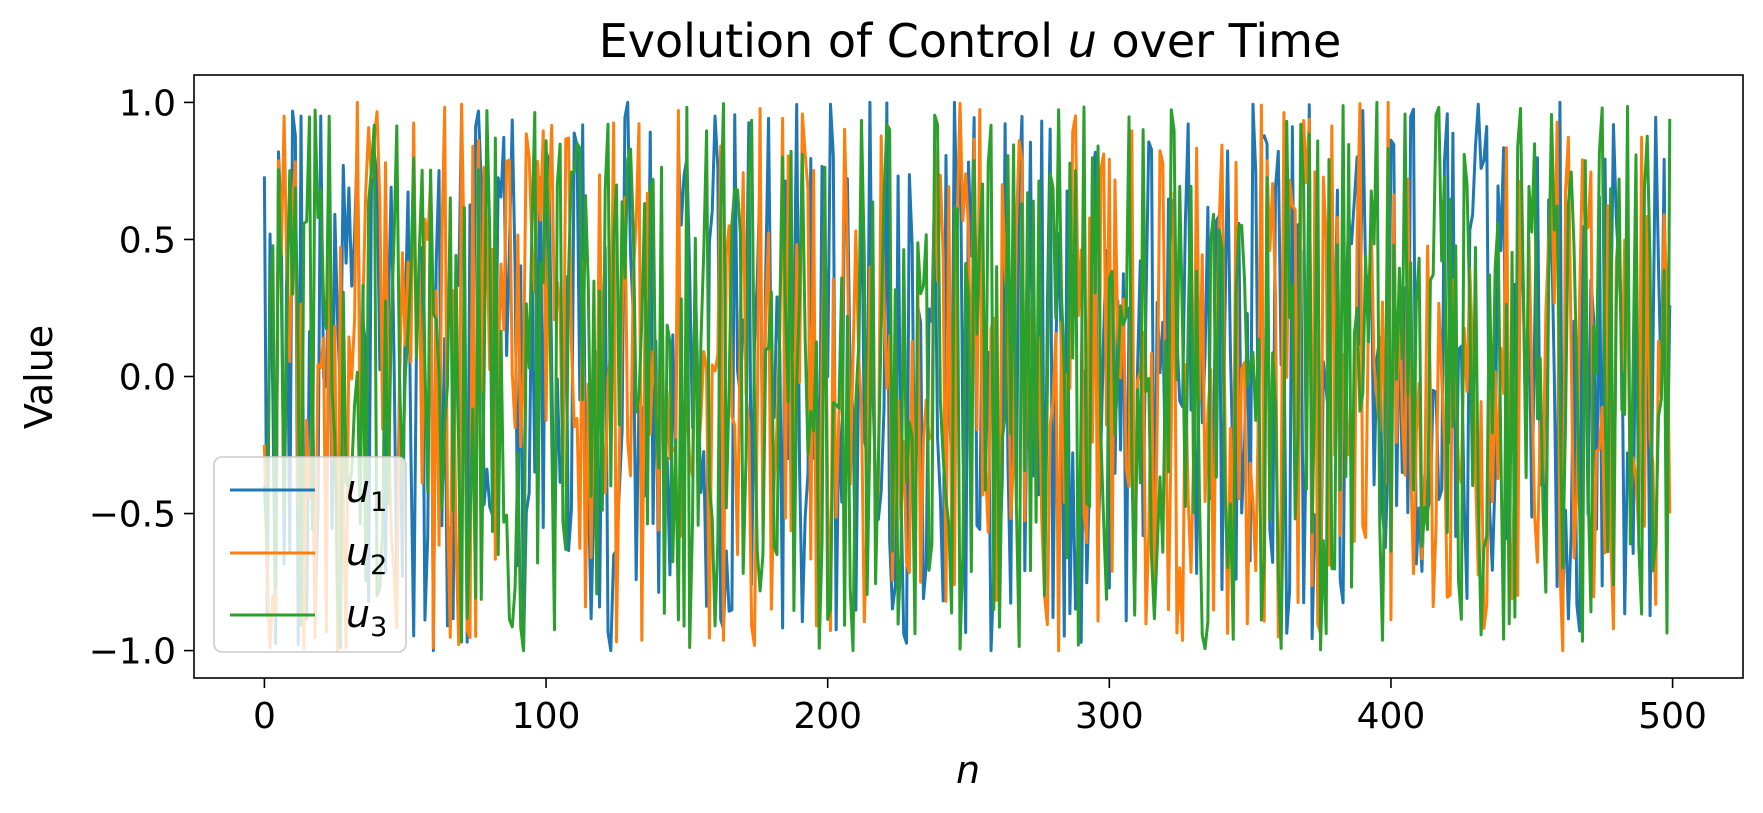  What do you see at coordinates (827, 716) in the screenshot?
I see `x-tick-label: 200` at bounding box center [827, 716].